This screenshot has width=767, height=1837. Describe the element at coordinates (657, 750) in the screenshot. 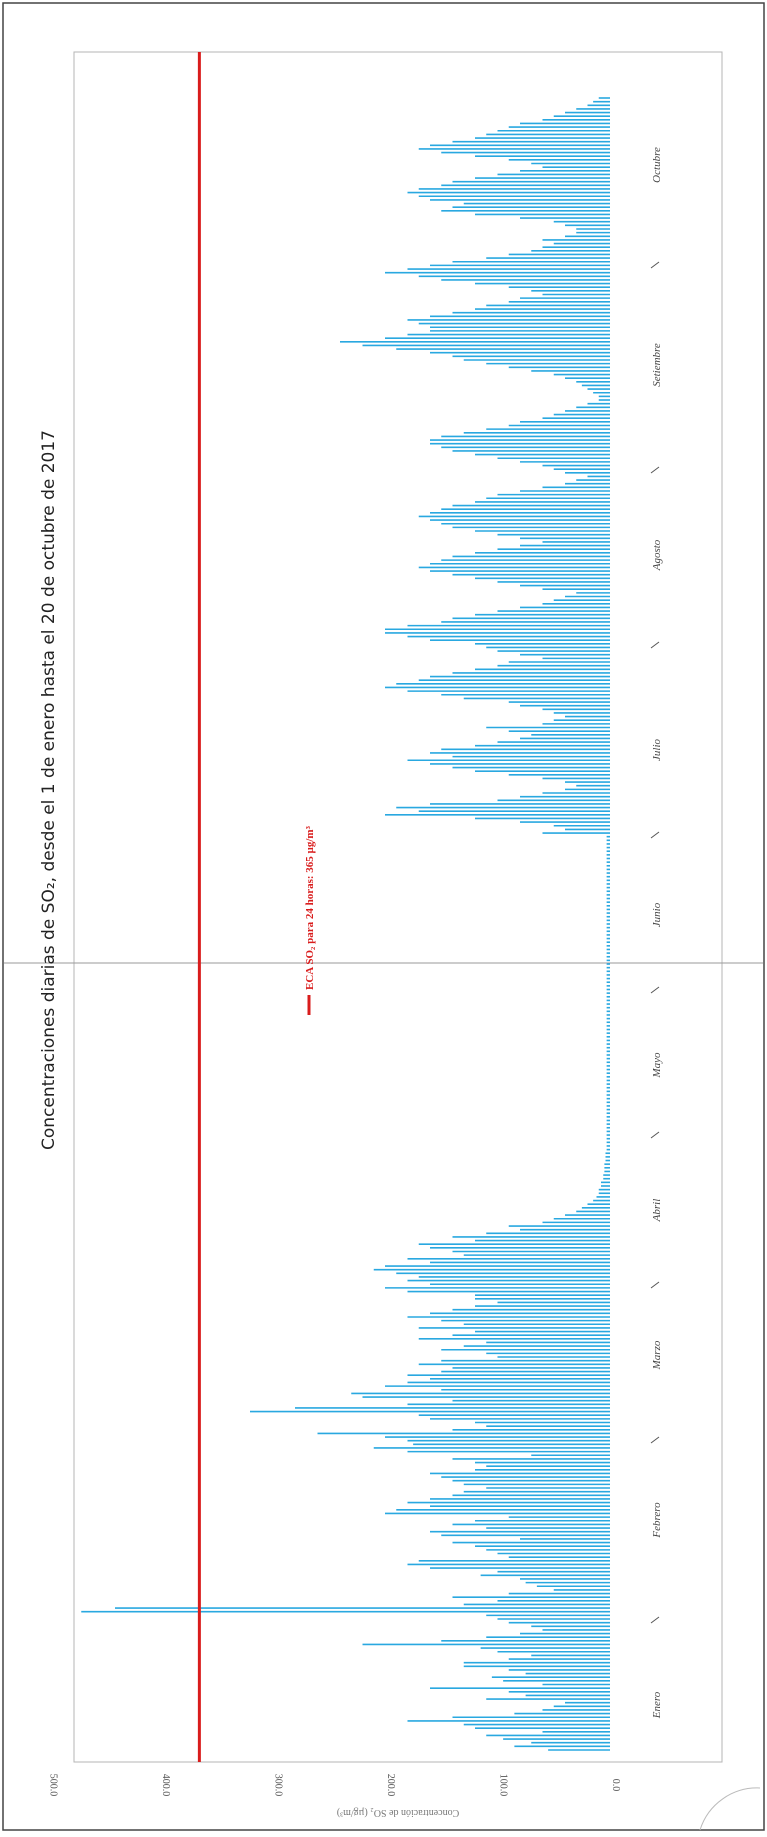

I see `month-label: Julio` at that location.